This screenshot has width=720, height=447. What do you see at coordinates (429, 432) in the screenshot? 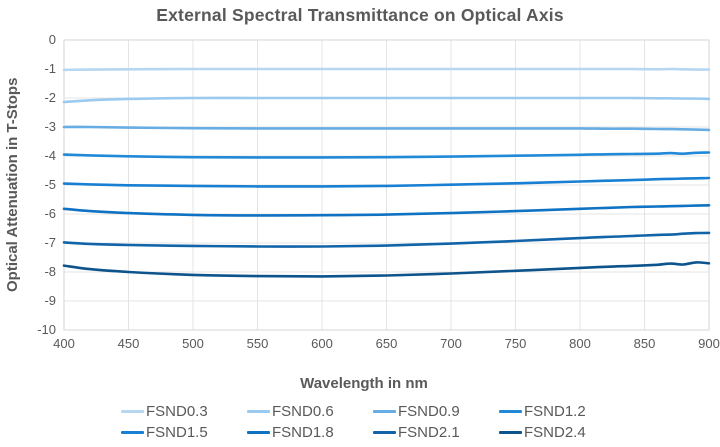
I see `legend-label: FSND2.1` at bounding box center [429, 432].